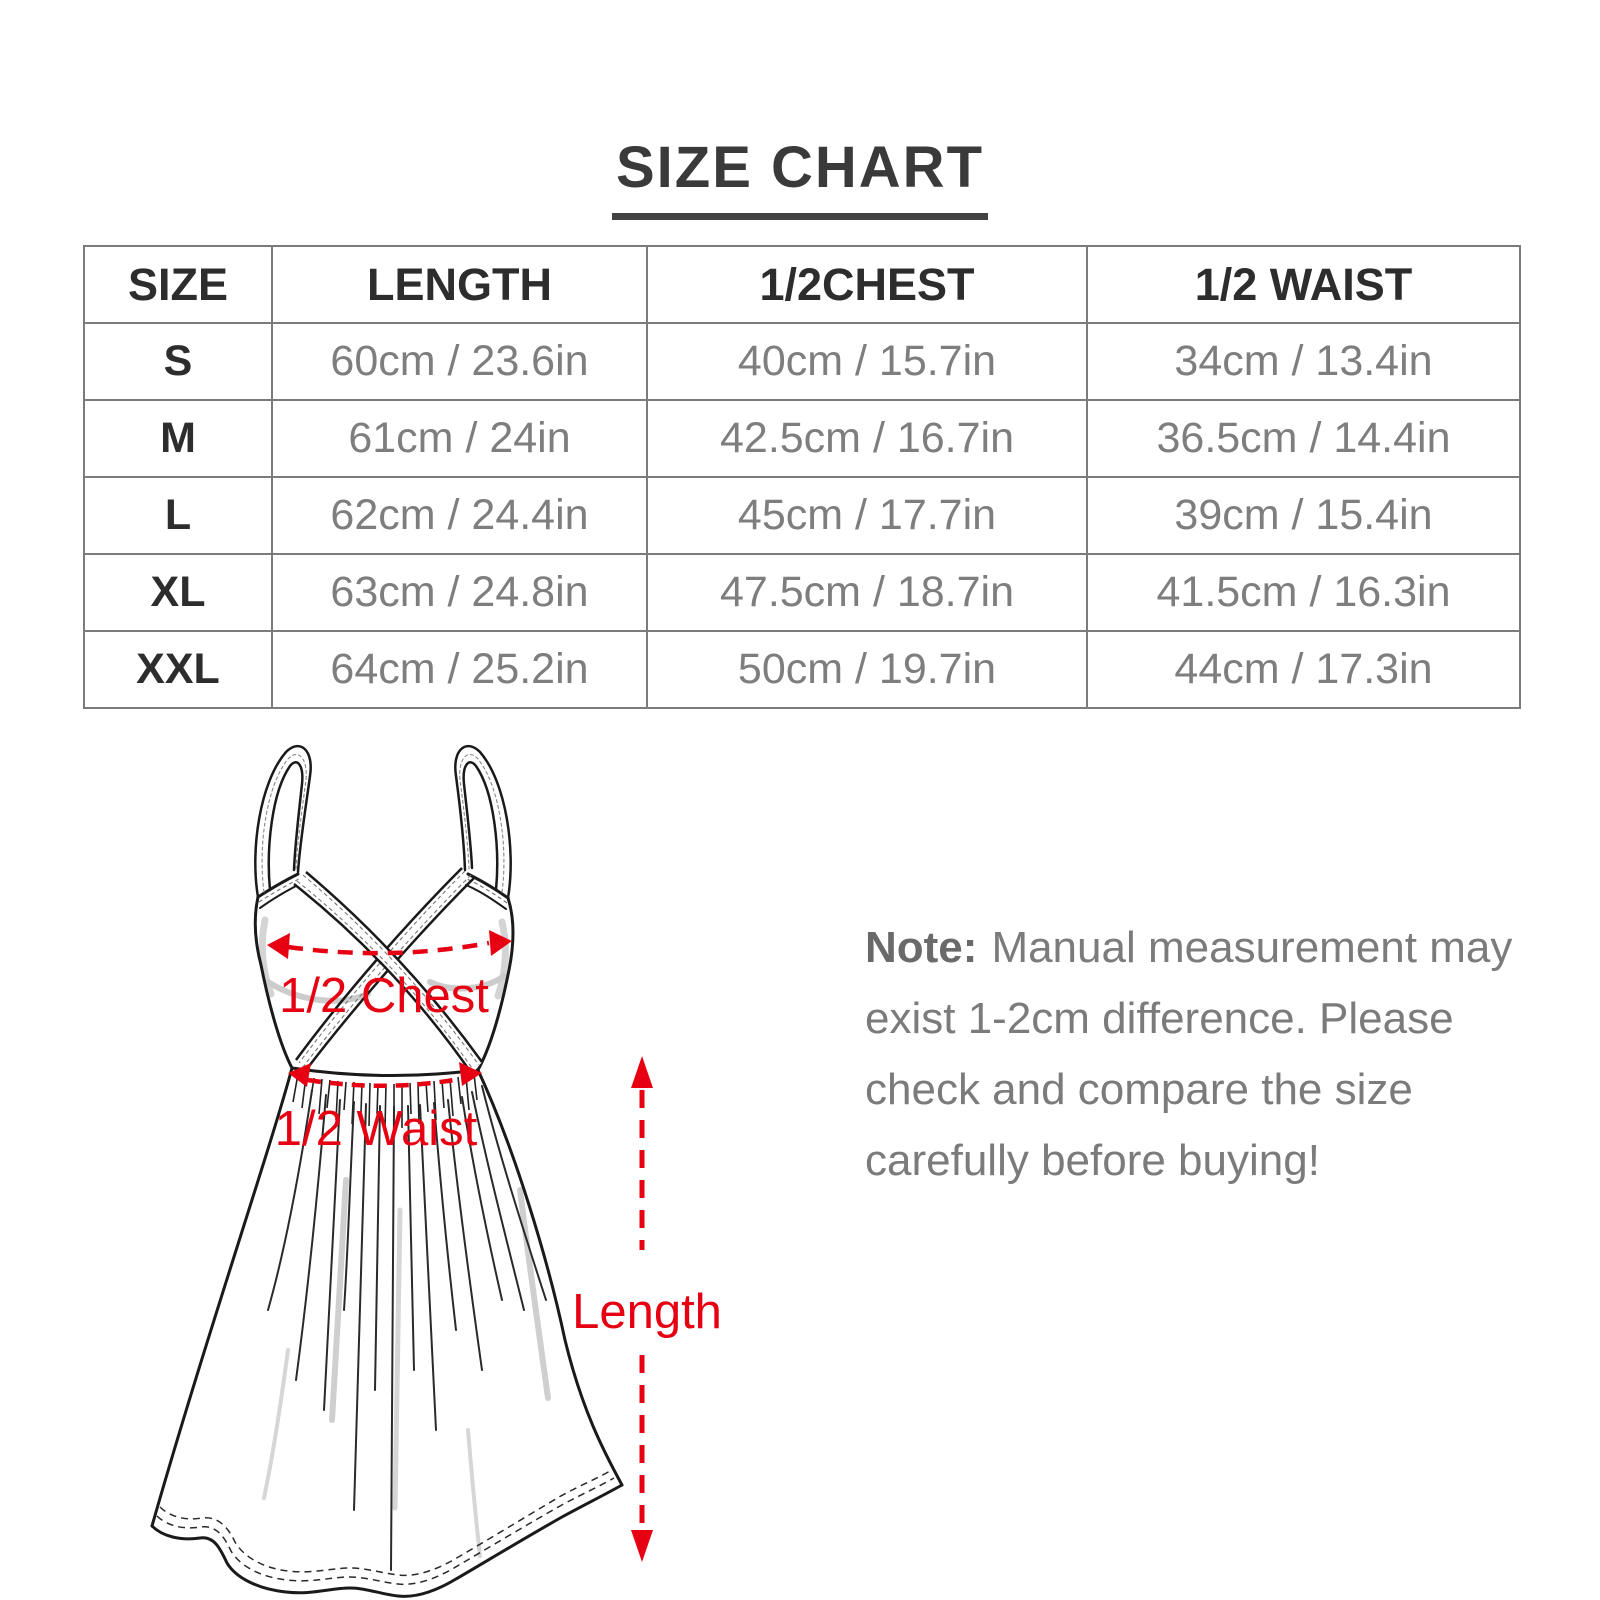  Describe the element at coordinates (459, 515) in the screenshot. I see `length-cell: 62cm / 24.4in` at that location.